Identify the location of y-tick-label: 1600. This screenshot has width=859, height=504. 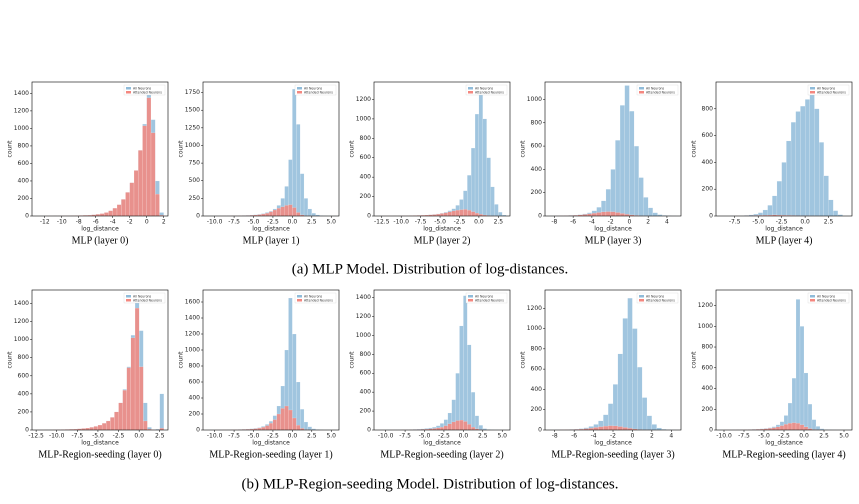
(192, 302).